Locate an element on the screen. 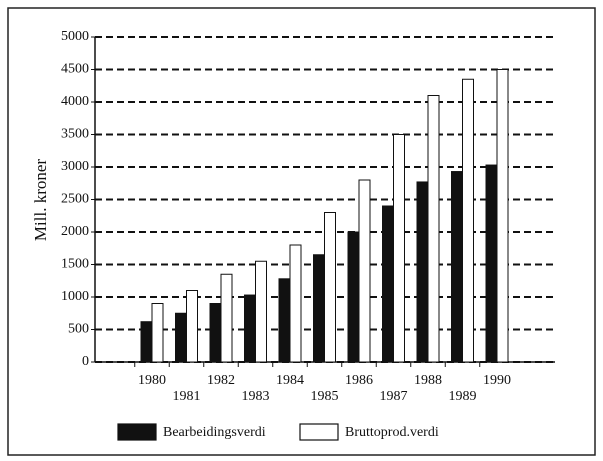 The image size is (603, 461). x-tick-label: 1987 is located at coordinates (394, 396).